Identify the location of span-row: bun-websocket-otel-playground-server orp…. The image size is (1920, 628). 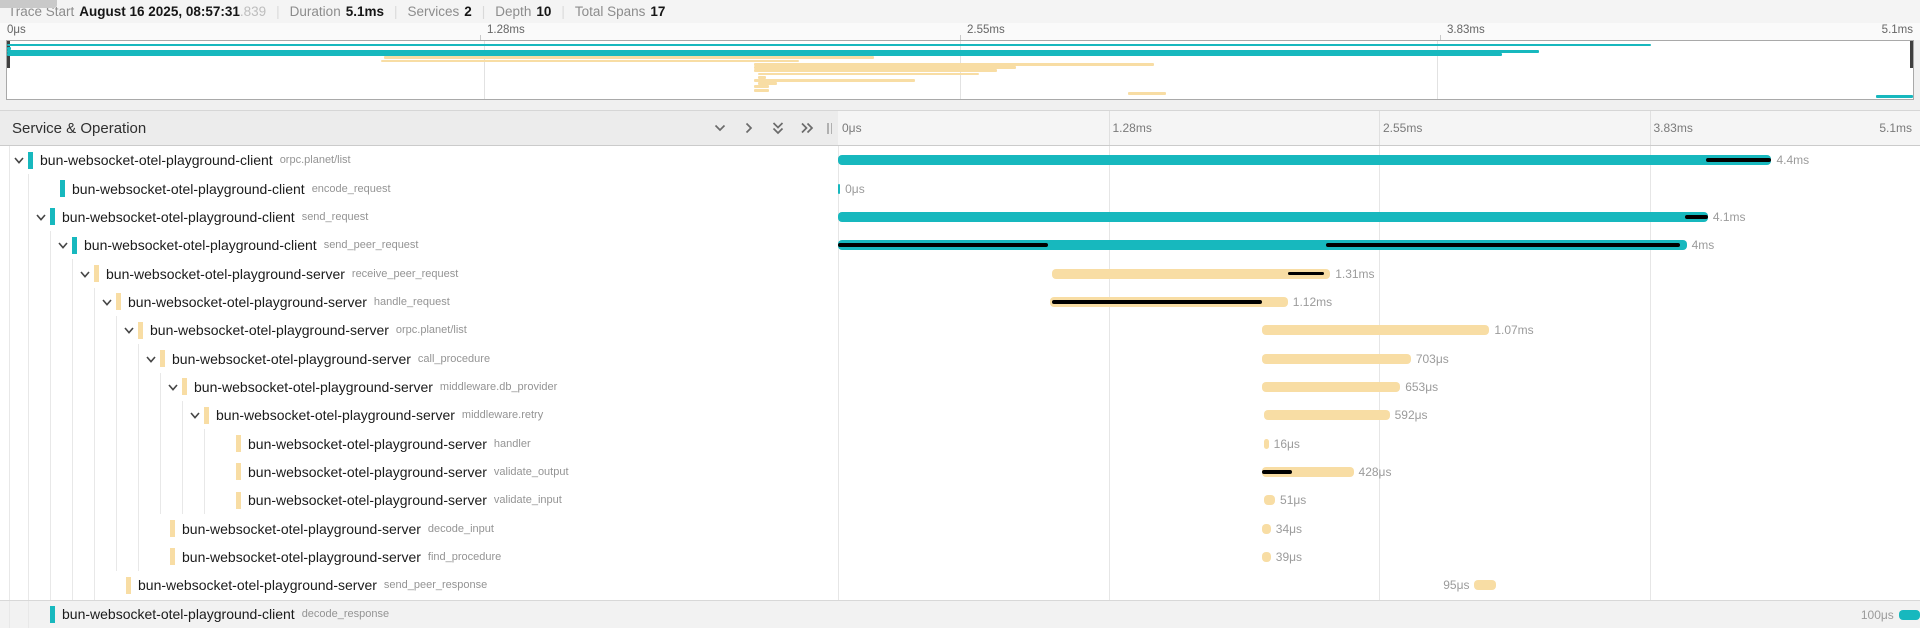
(960, 330).